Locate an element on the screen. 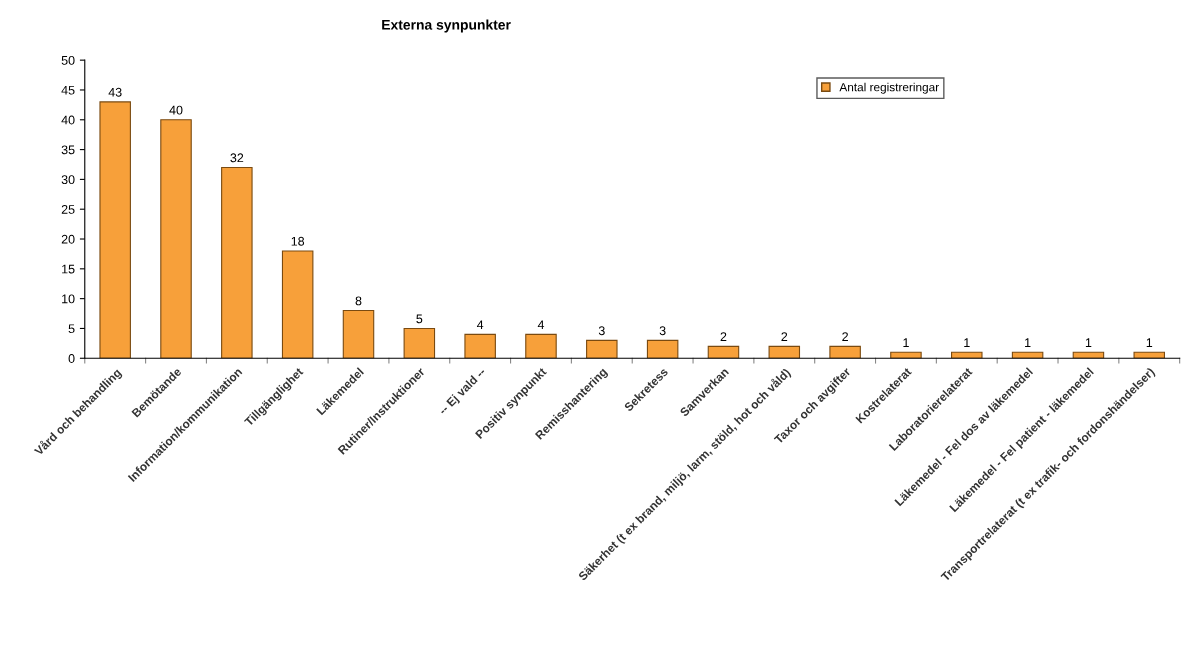 The height and width of the screenshot is (661, 1194). y-tick-label: 45 is located at coordinates (68, 90).